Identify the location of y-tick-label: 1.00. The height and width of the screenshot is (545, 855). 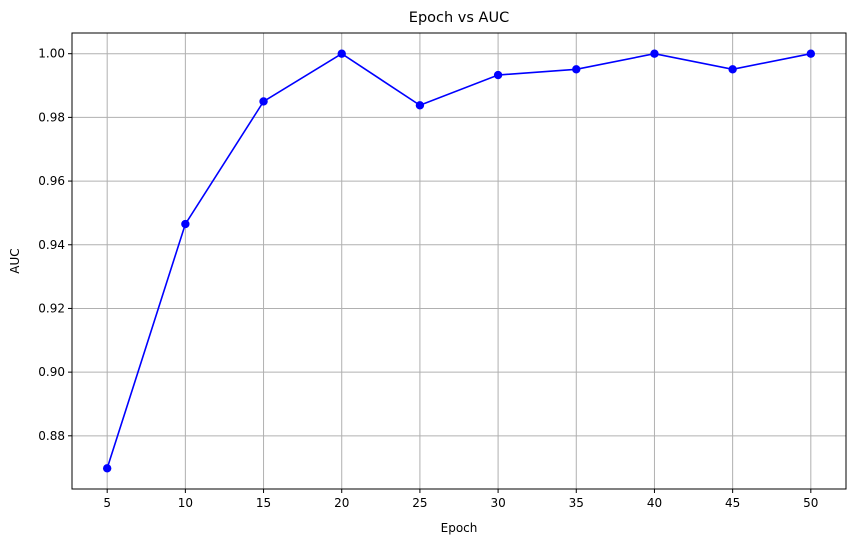
(51, 54).